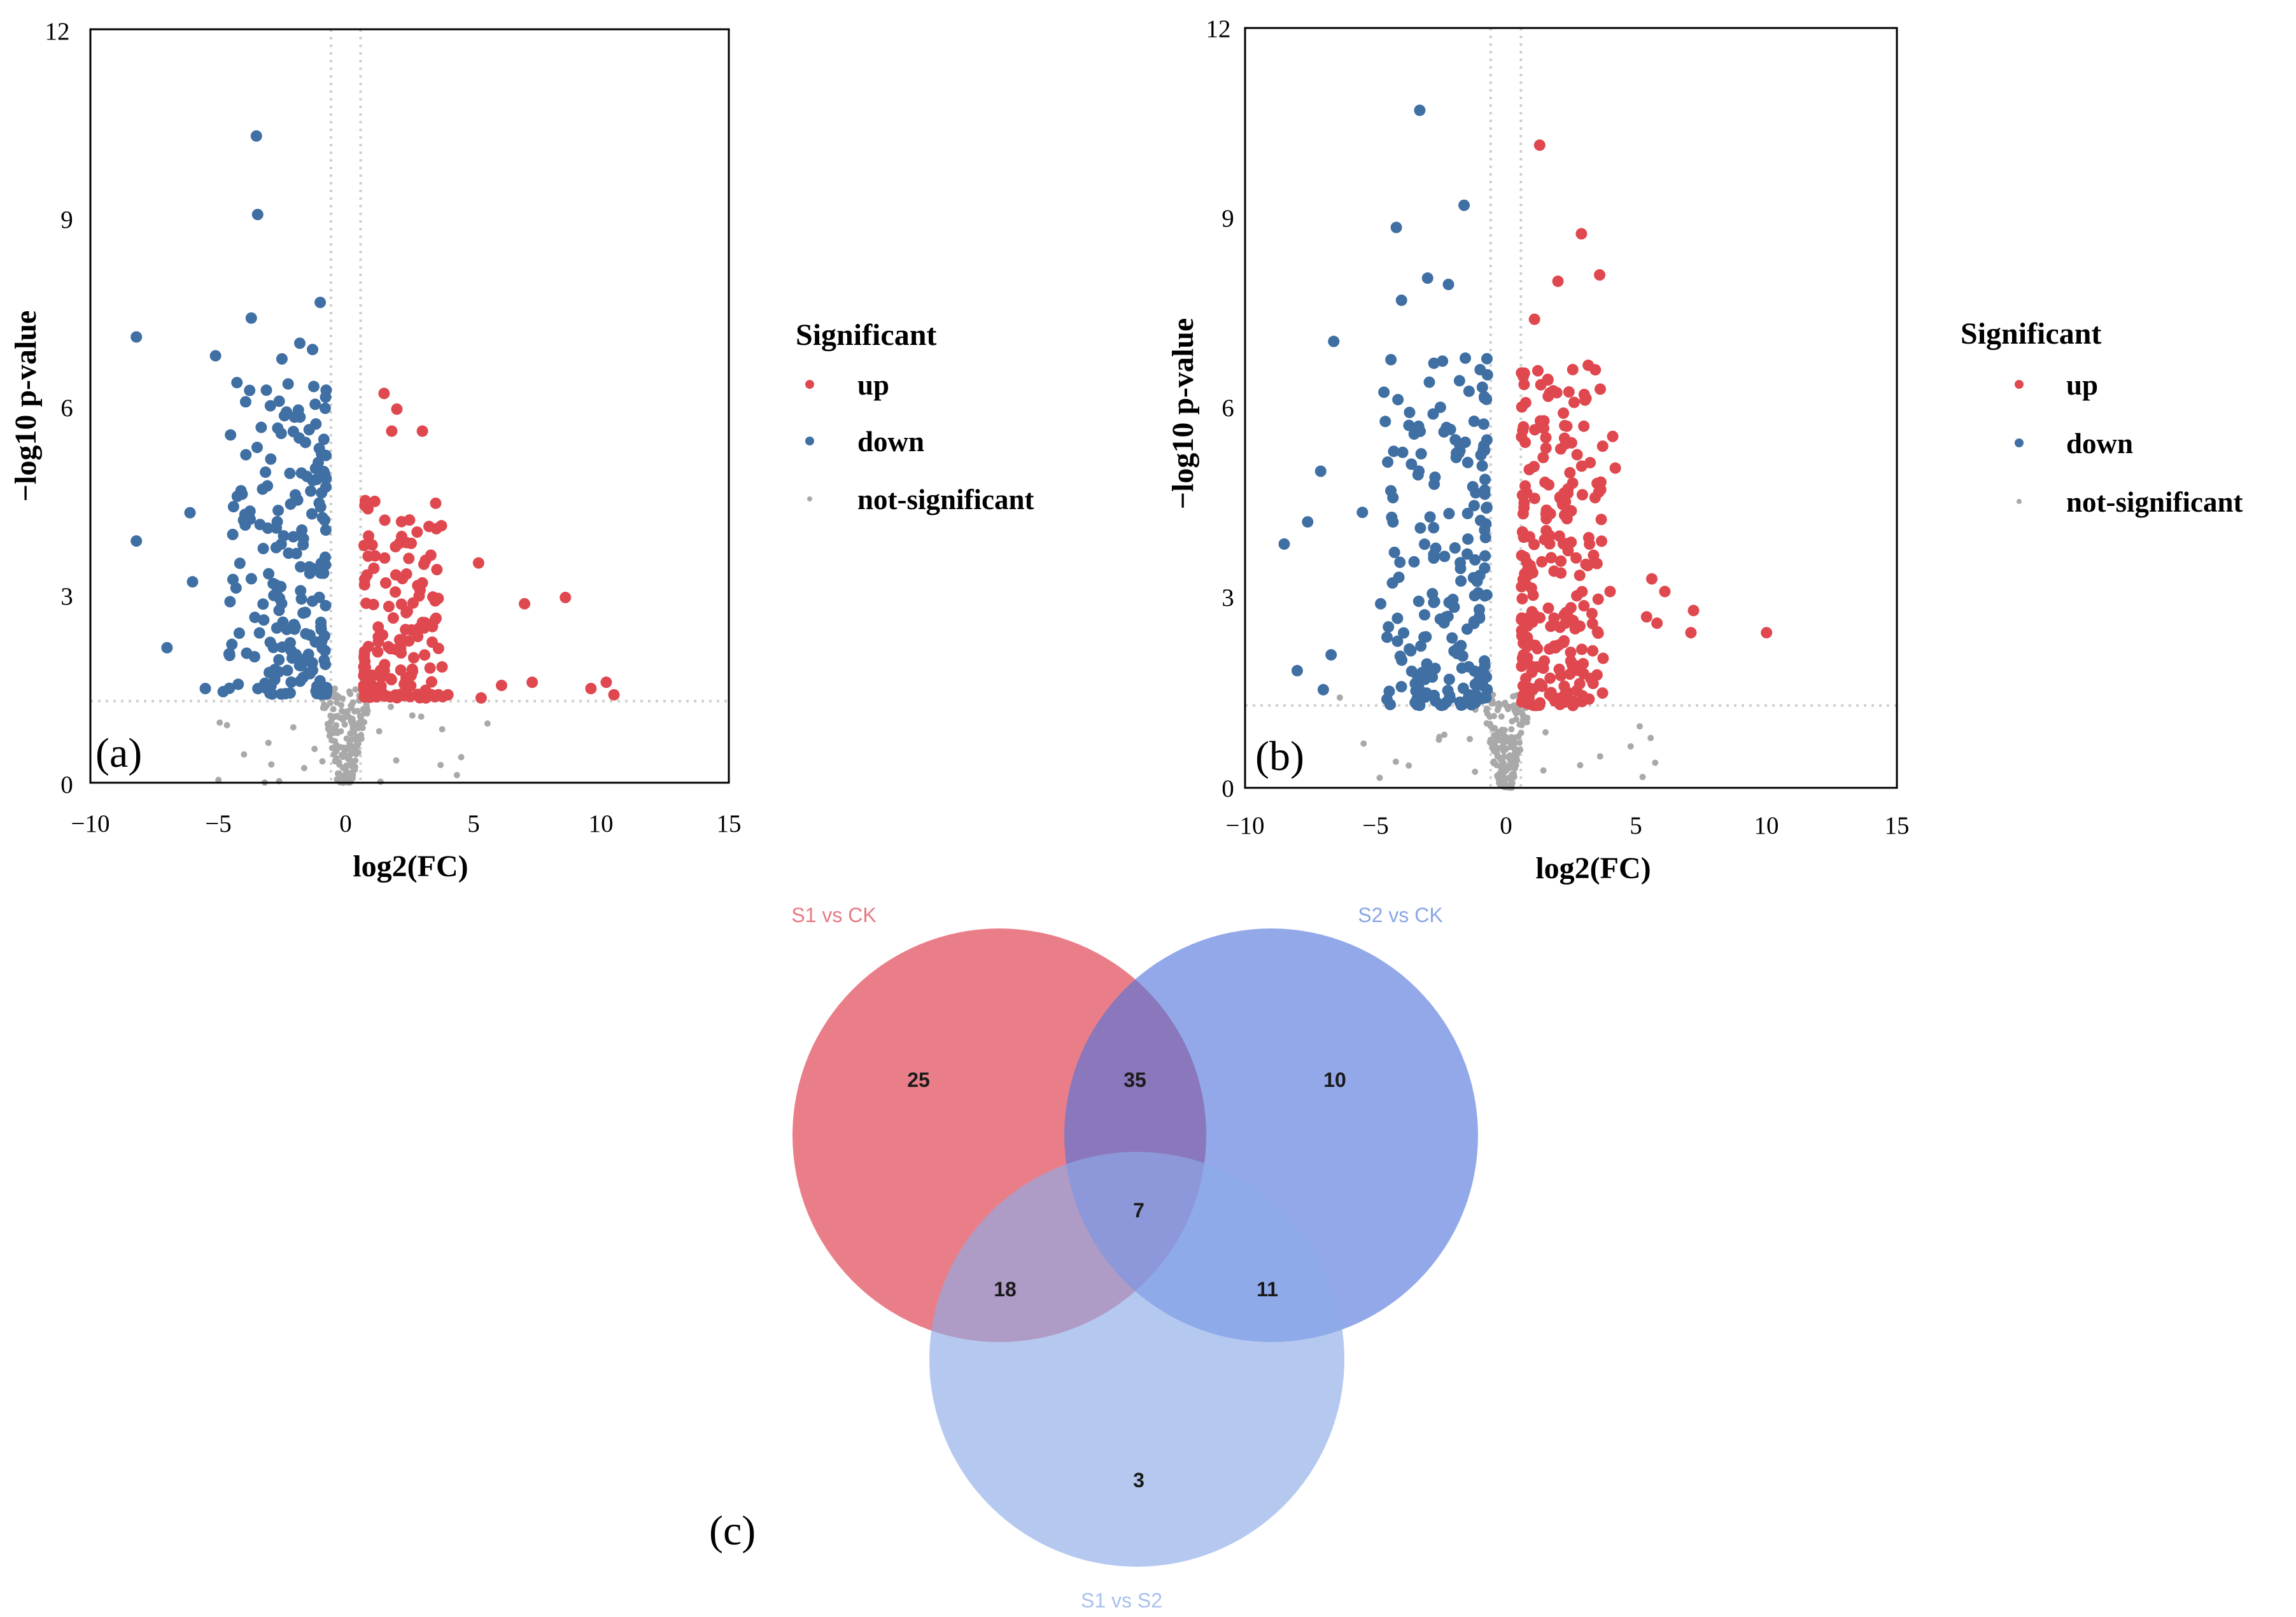  Describe the element at coordinates (119, 753) in the screenshot. I see `panel-label-a: (a)` at that location.